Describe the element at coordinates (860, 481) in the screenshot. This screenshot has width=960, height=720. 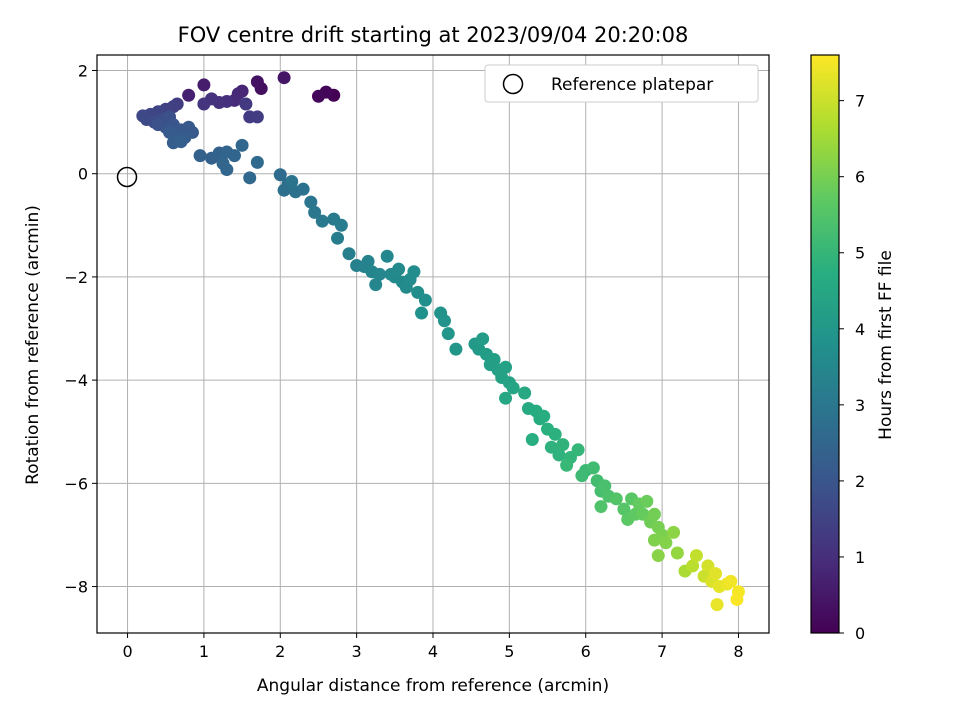
I see `colorbar-tick-label: 2` at that location.